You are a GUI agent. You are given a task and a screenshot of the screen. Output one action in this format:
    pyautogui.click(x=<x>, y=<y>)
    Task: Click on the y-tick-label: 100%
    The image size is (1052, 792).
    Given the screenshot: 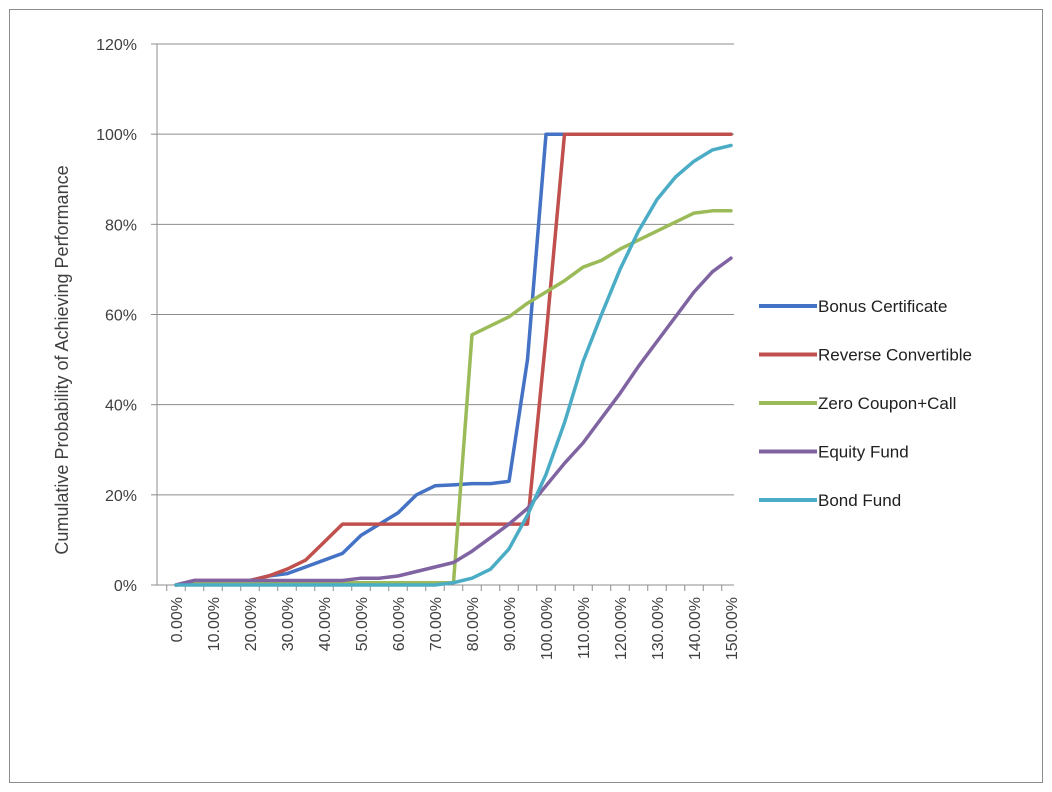 What is the action you would take?
    pyautogui.click(x=116, y=135)
    